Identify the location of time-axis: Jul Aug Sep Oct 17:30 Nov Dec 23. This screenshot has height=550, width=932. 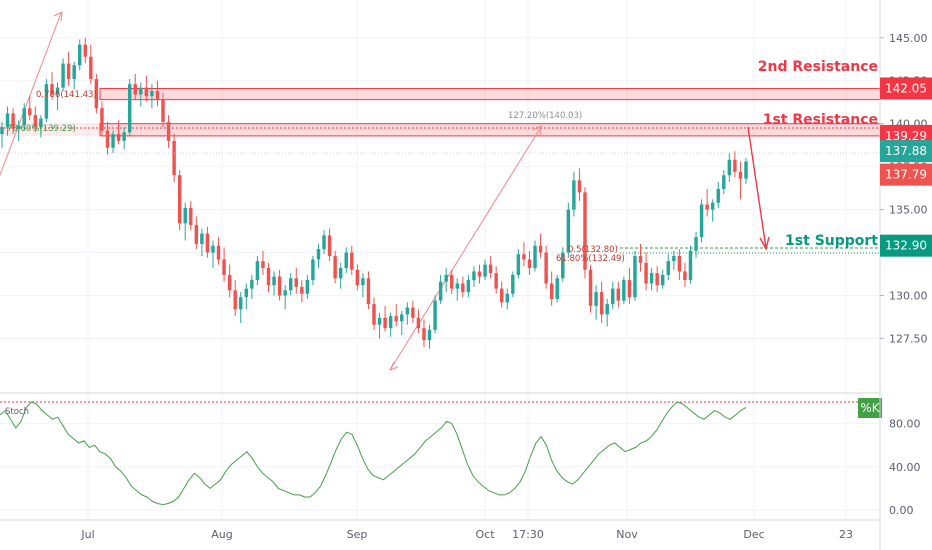
(466, 534).